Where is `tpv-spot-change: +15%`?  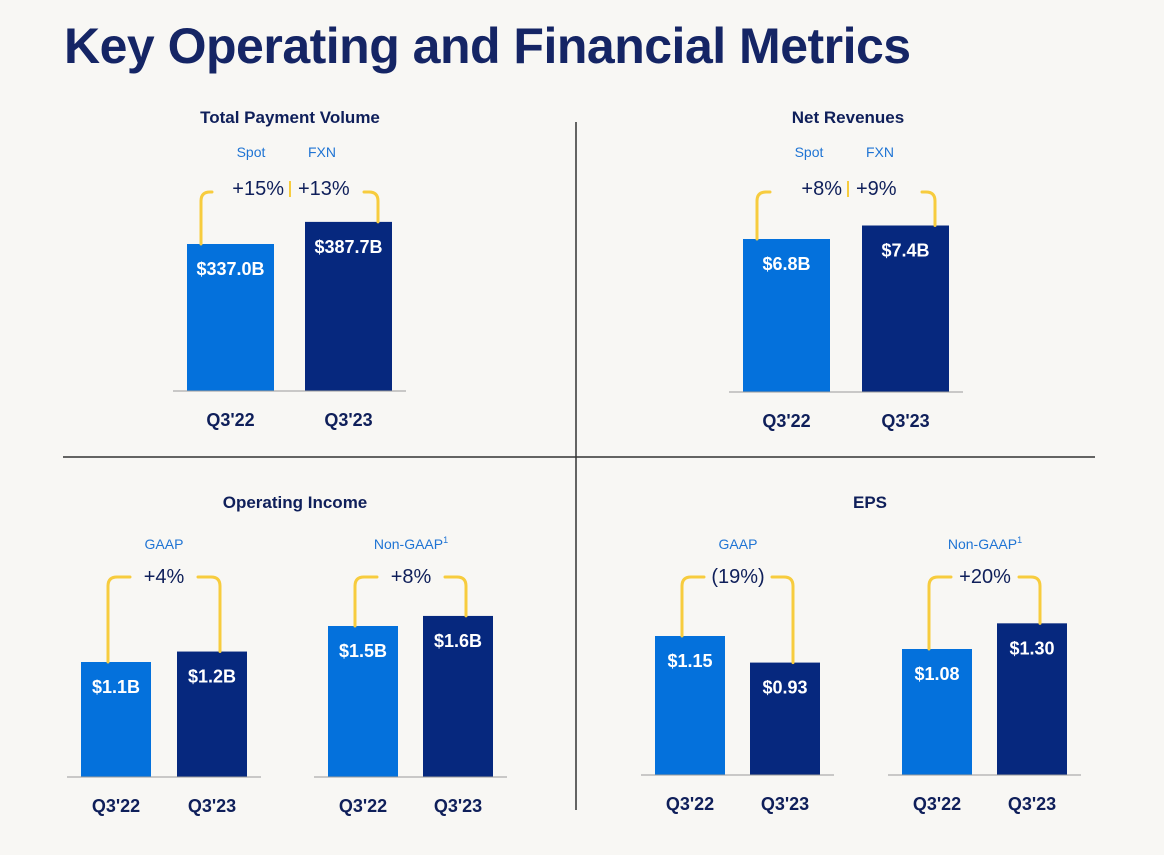 tpv-spot-change: +15% is located at coordinates (258, 189).